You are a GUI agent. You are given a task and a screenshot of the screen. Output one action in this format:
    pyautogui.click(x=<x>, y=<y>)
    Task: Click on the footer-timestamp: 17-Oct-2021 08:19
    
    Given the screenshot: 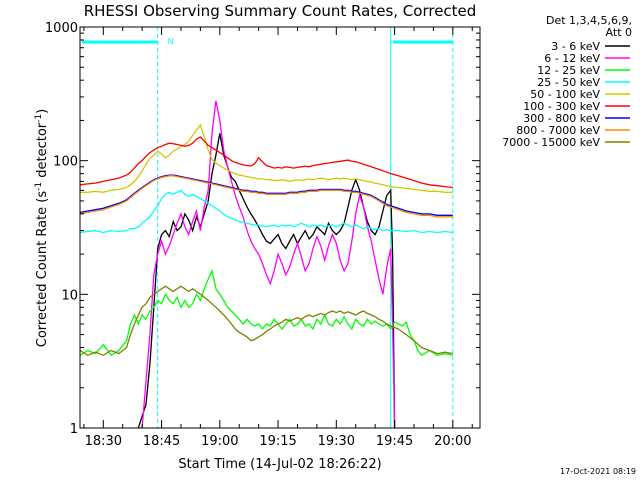 What is the action you would take?
    pyautogui.click(x=598, y=471)
    